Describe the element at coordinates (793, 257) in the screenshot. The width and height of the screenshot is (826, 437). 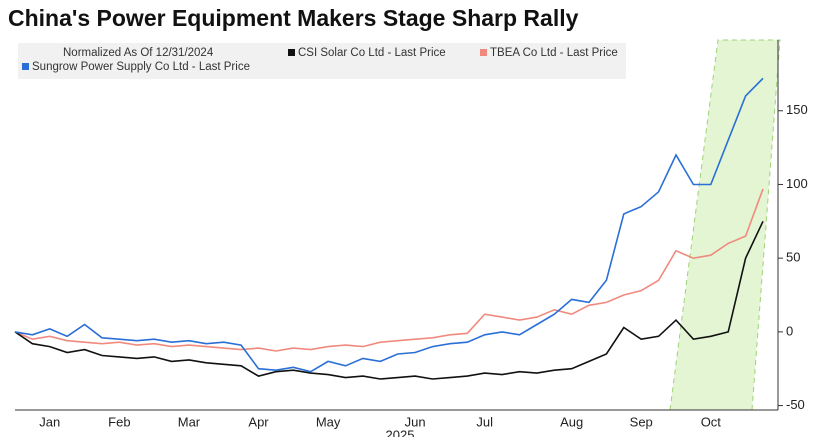
I see `y-tick-label: 50` at that location.